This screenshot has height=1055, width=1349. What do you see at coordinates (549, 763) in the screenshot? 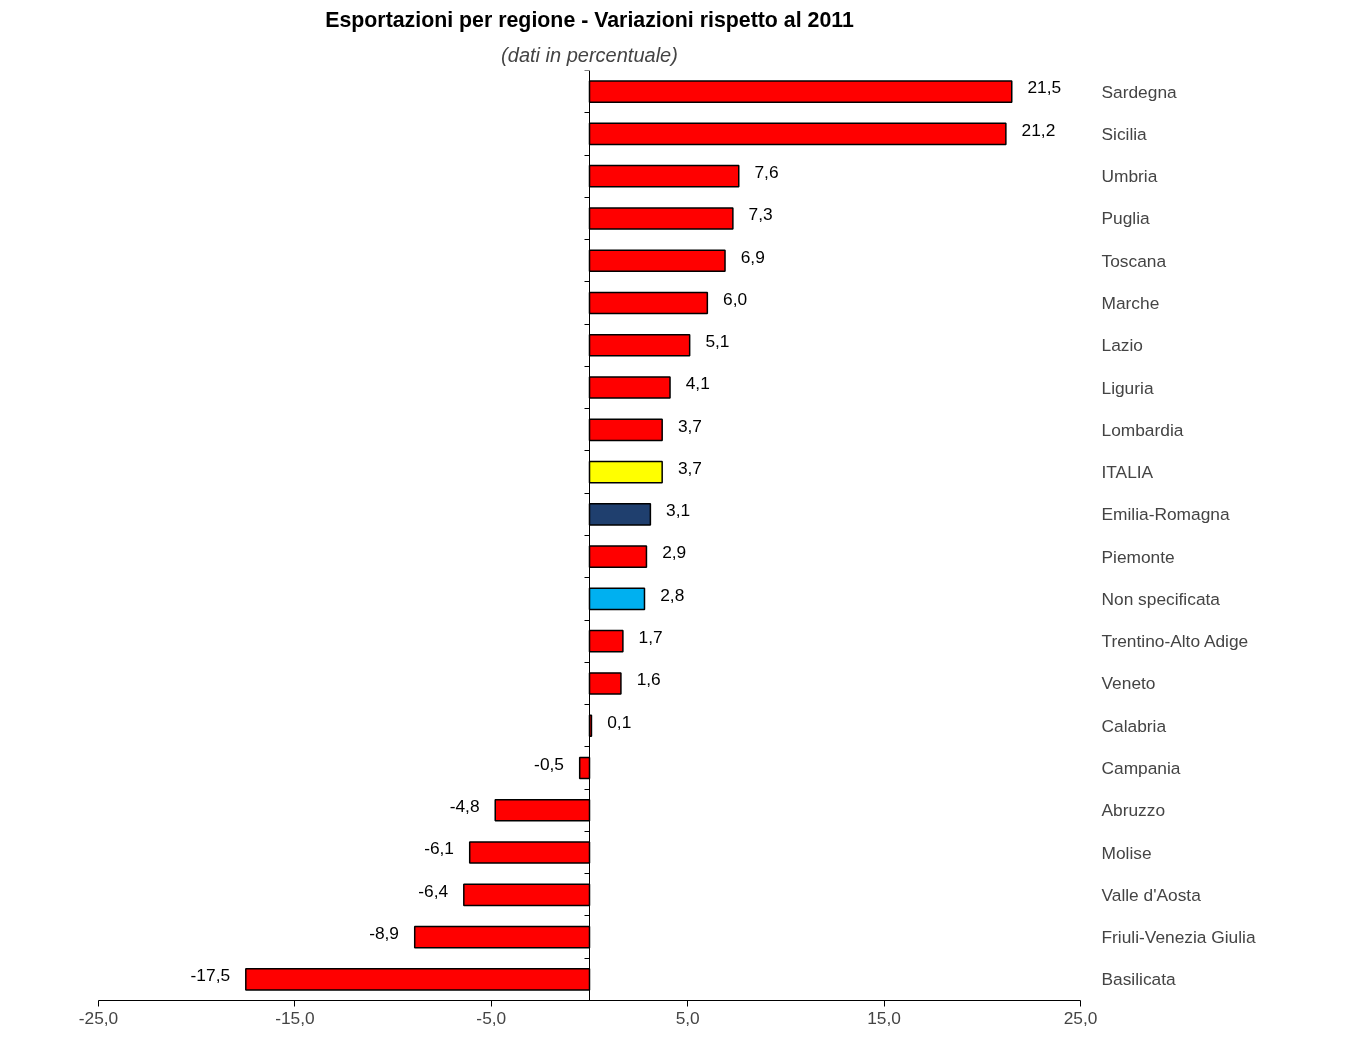
I see `data-label: -0,5` at bounding box center [549, 763].